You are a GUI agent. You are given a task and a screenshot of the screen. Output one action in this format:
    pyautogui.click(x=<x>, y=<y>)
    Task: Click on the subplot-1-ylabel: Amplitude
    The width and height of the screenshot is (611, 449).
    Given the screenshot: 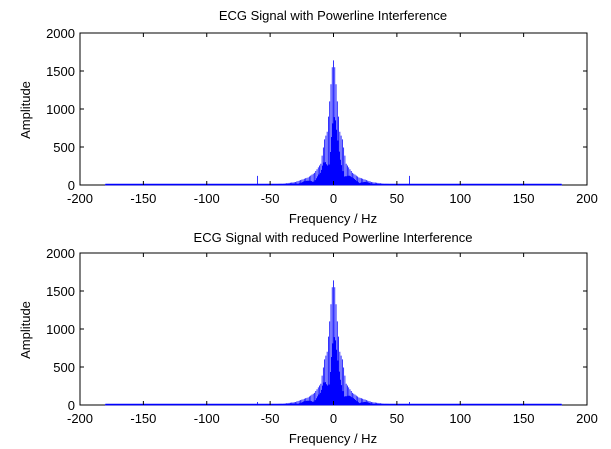 What is the action you would take?
    pyautogui.click(x=25, y=110)
    